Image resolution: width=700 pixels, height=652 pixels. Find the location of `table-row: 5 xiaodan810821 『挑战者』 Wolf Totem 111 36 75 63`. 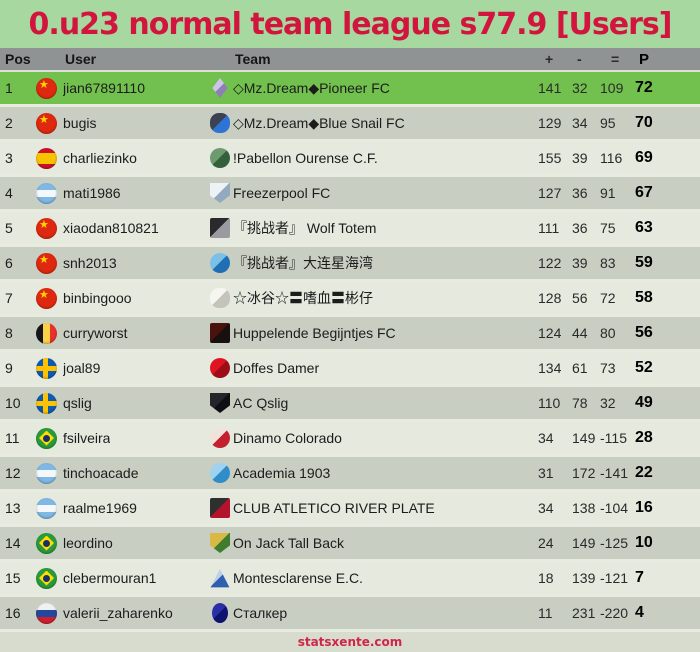

table-row: 5 xiaodan810821 『挑战者』 Wolf Totem 111 36 75 63 is located at coordinates (350, 229).